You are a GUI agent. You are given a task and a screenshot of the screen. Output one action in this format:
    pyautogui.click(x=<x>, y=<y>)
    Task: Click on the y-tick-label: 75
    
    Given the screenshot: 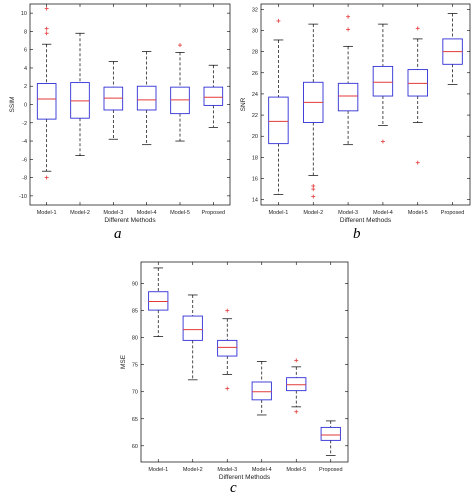 What is the action you would take?
    pyautogui.click(x=135, y=366)
    